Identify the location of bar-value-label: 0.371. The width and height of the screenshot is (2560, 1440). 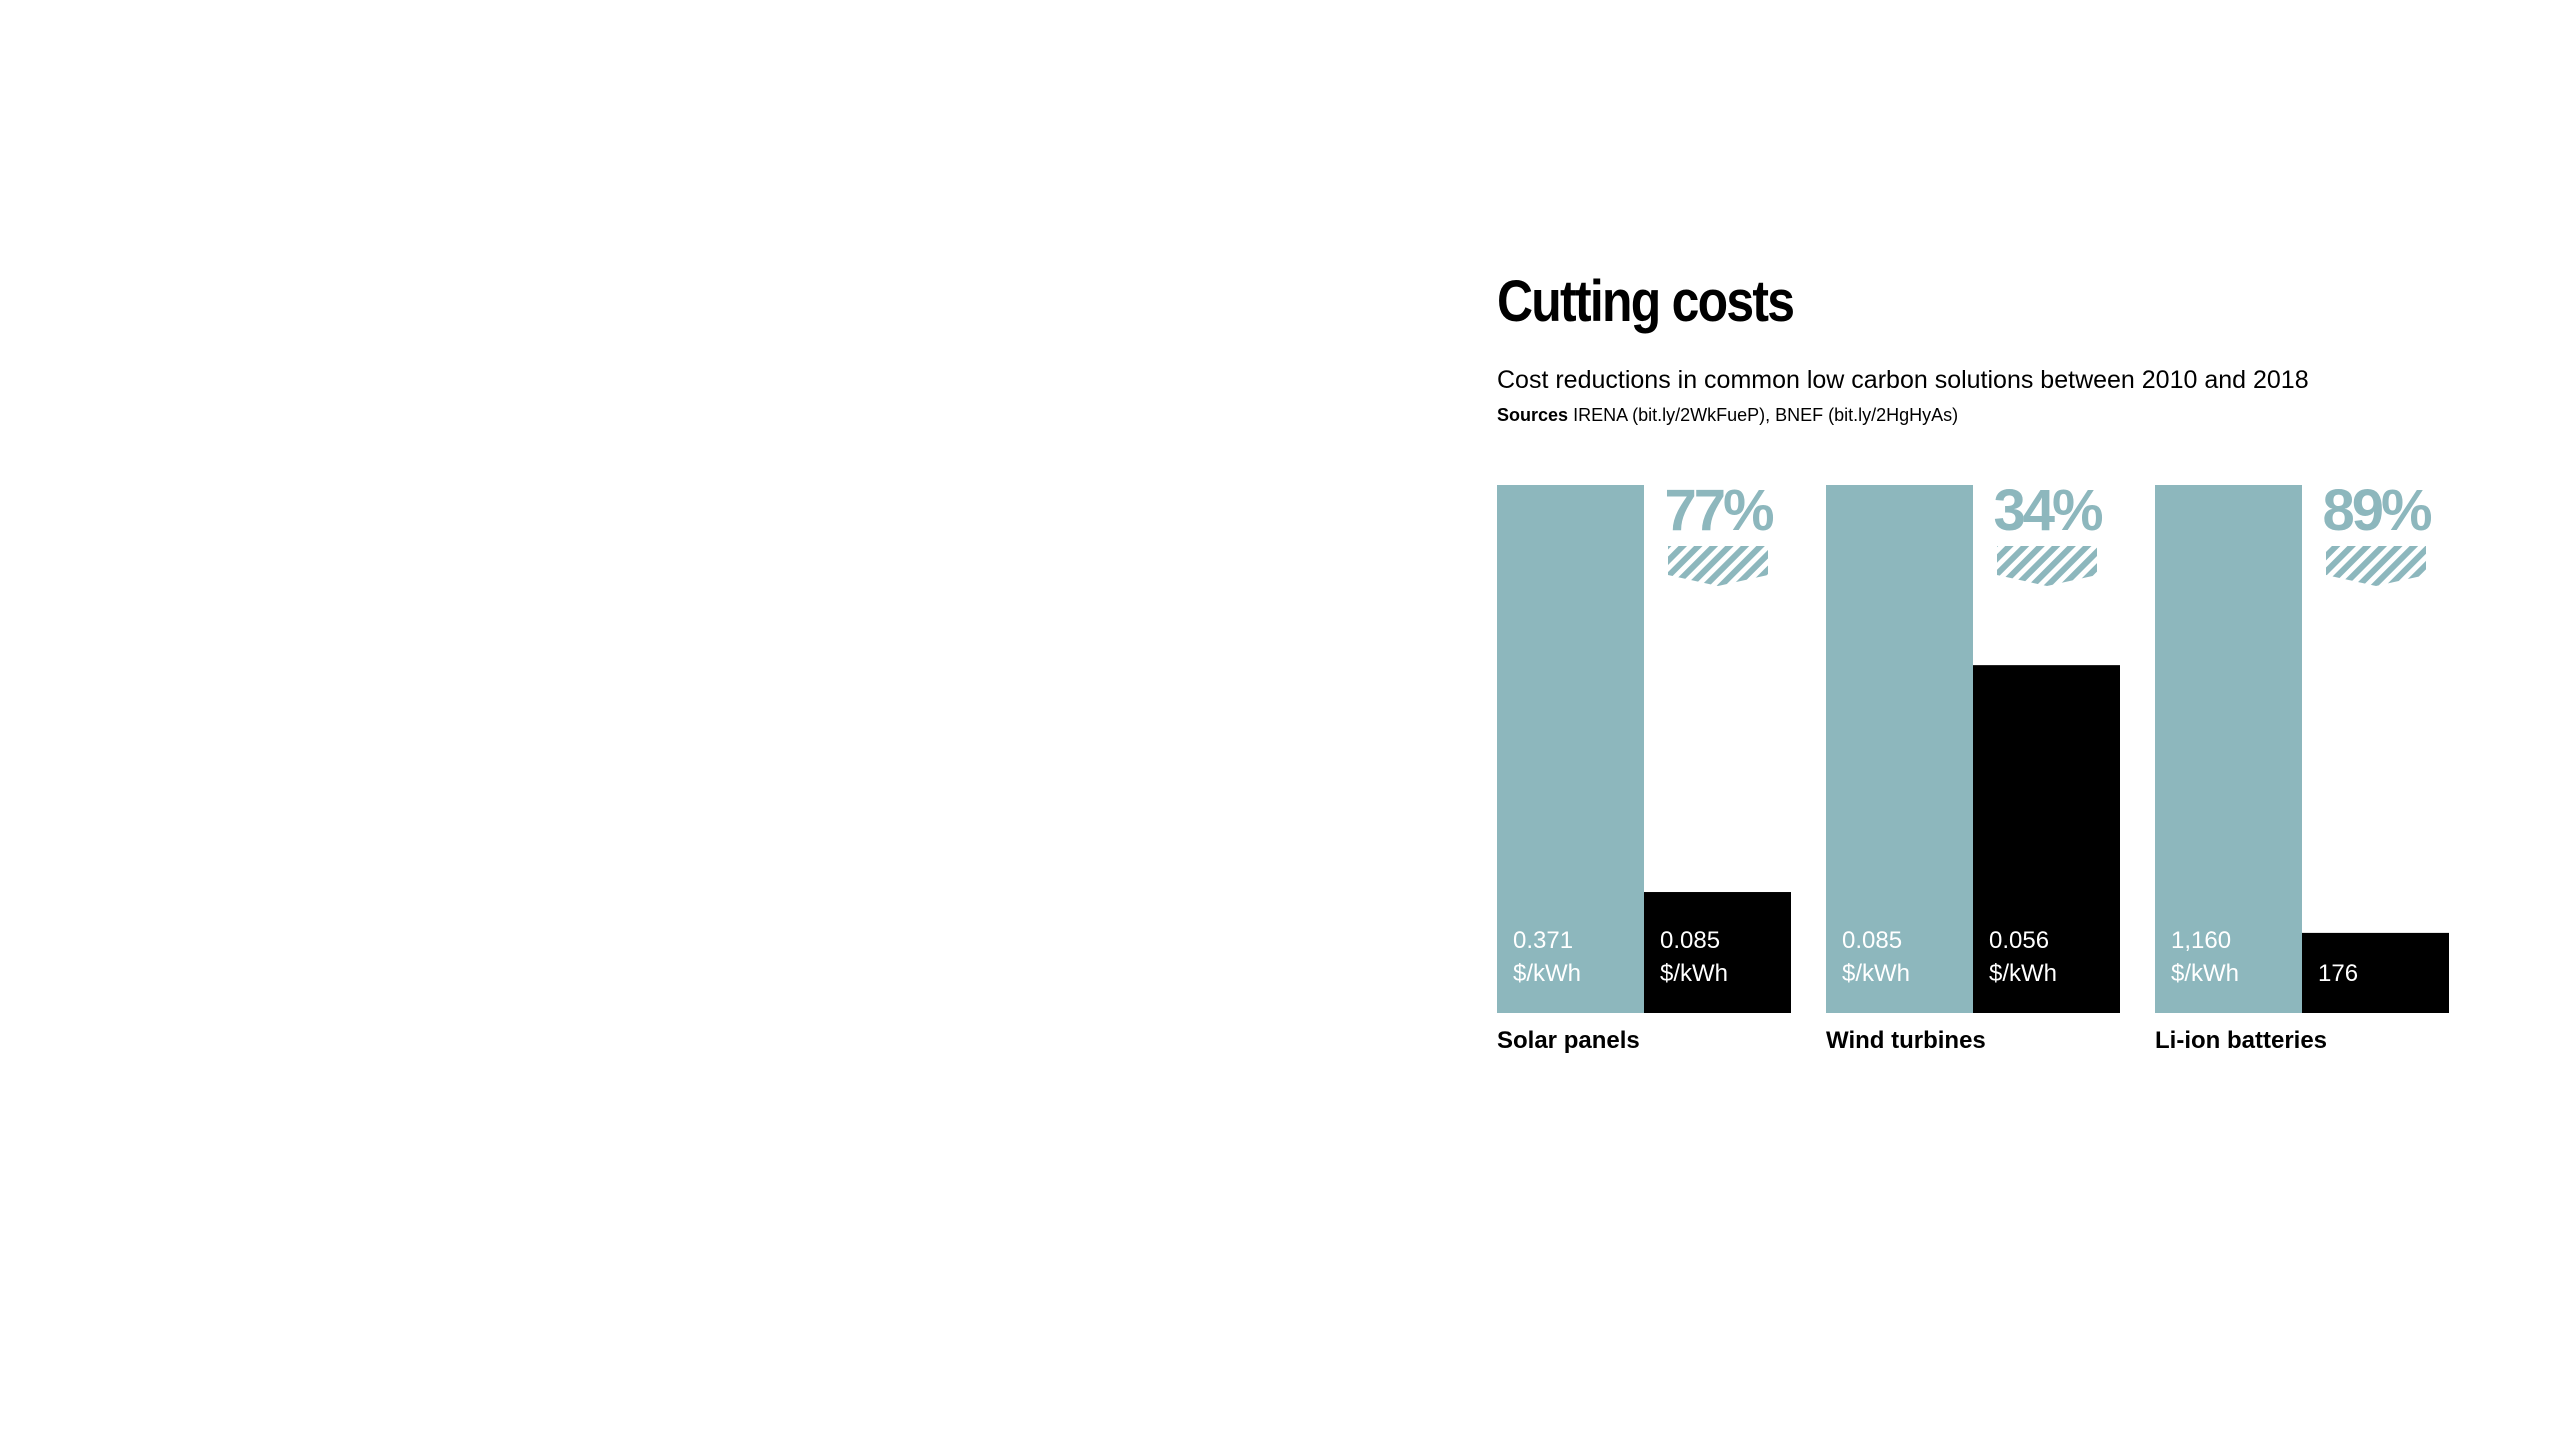
(1543, 940).